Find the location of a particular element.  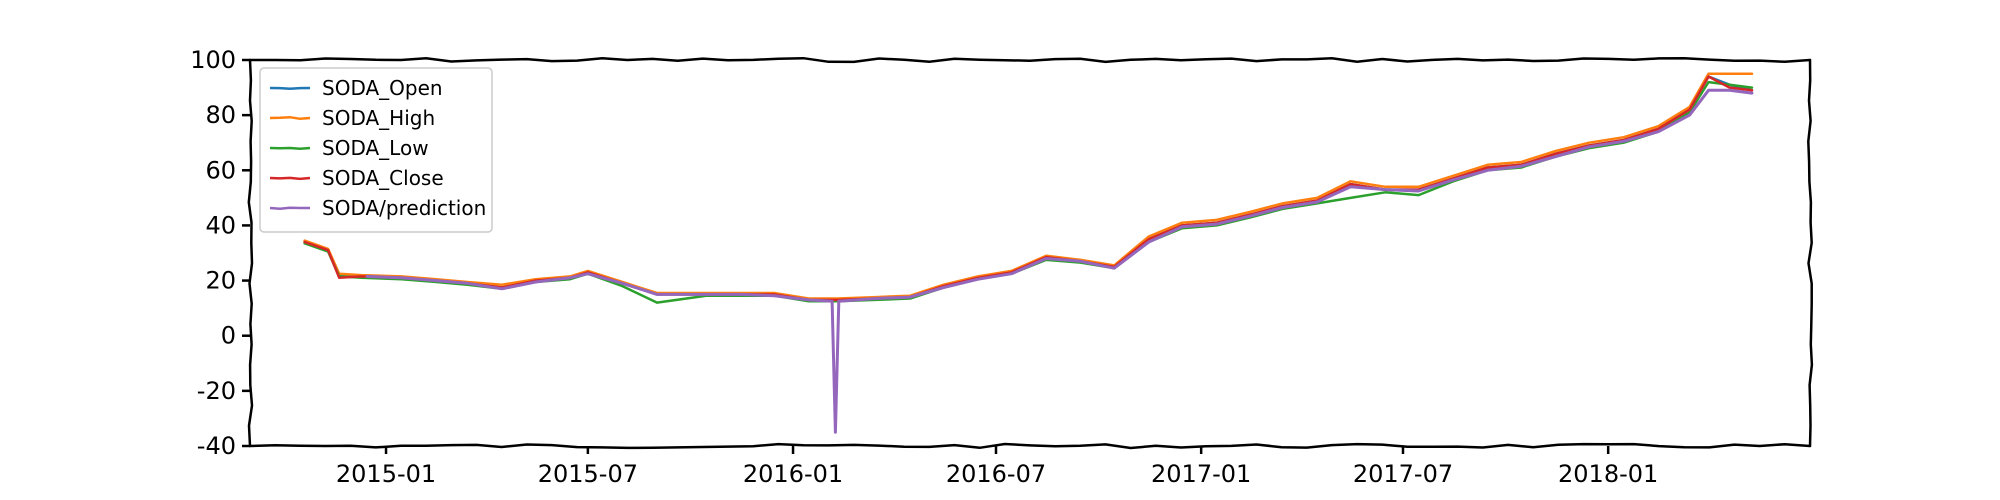

frame-top is located at coordinates (1030, 60).